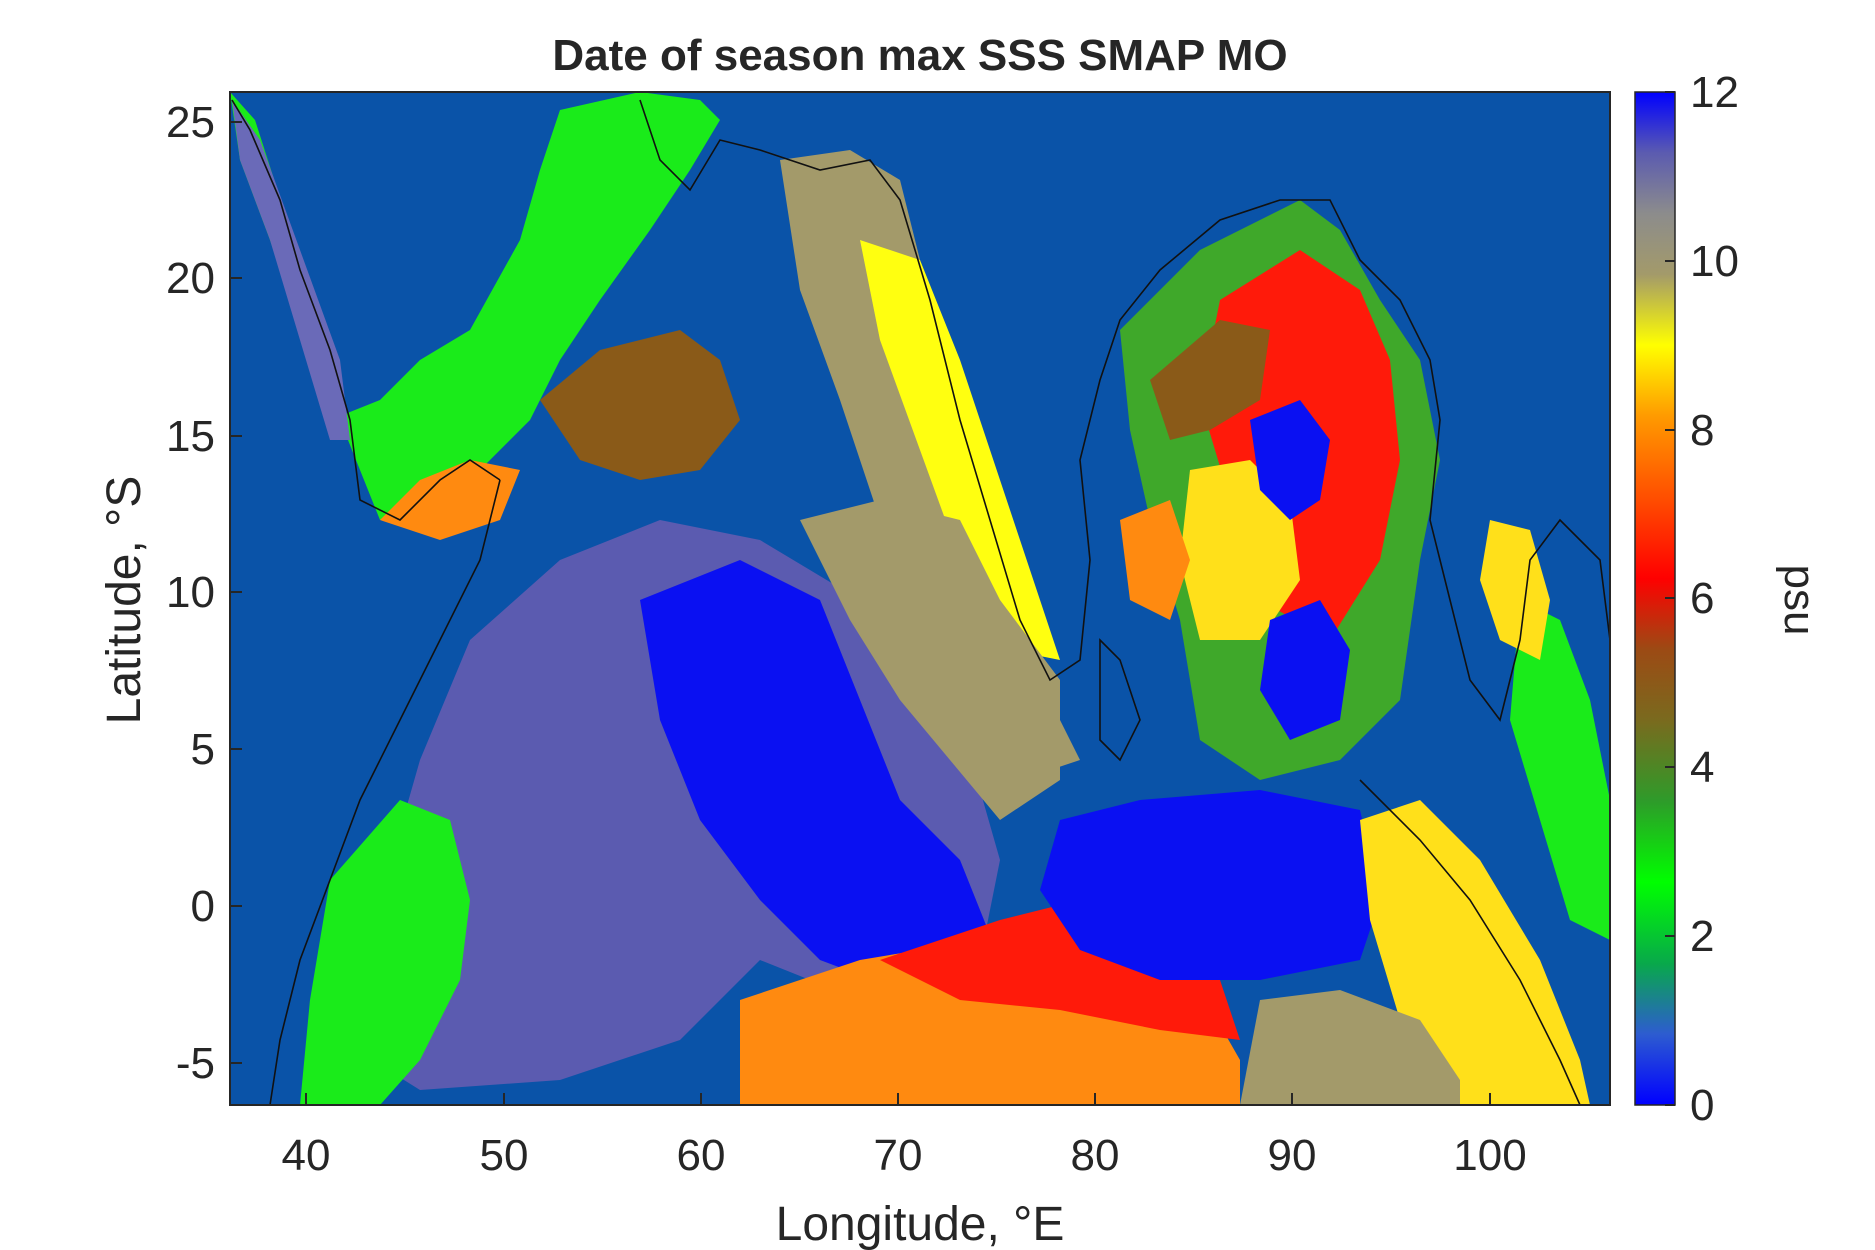  What do you see at coordinates (1489, 1155) in the screenshot?
I see `x-tick-label: 100` at bounding box center [1489, 1155].